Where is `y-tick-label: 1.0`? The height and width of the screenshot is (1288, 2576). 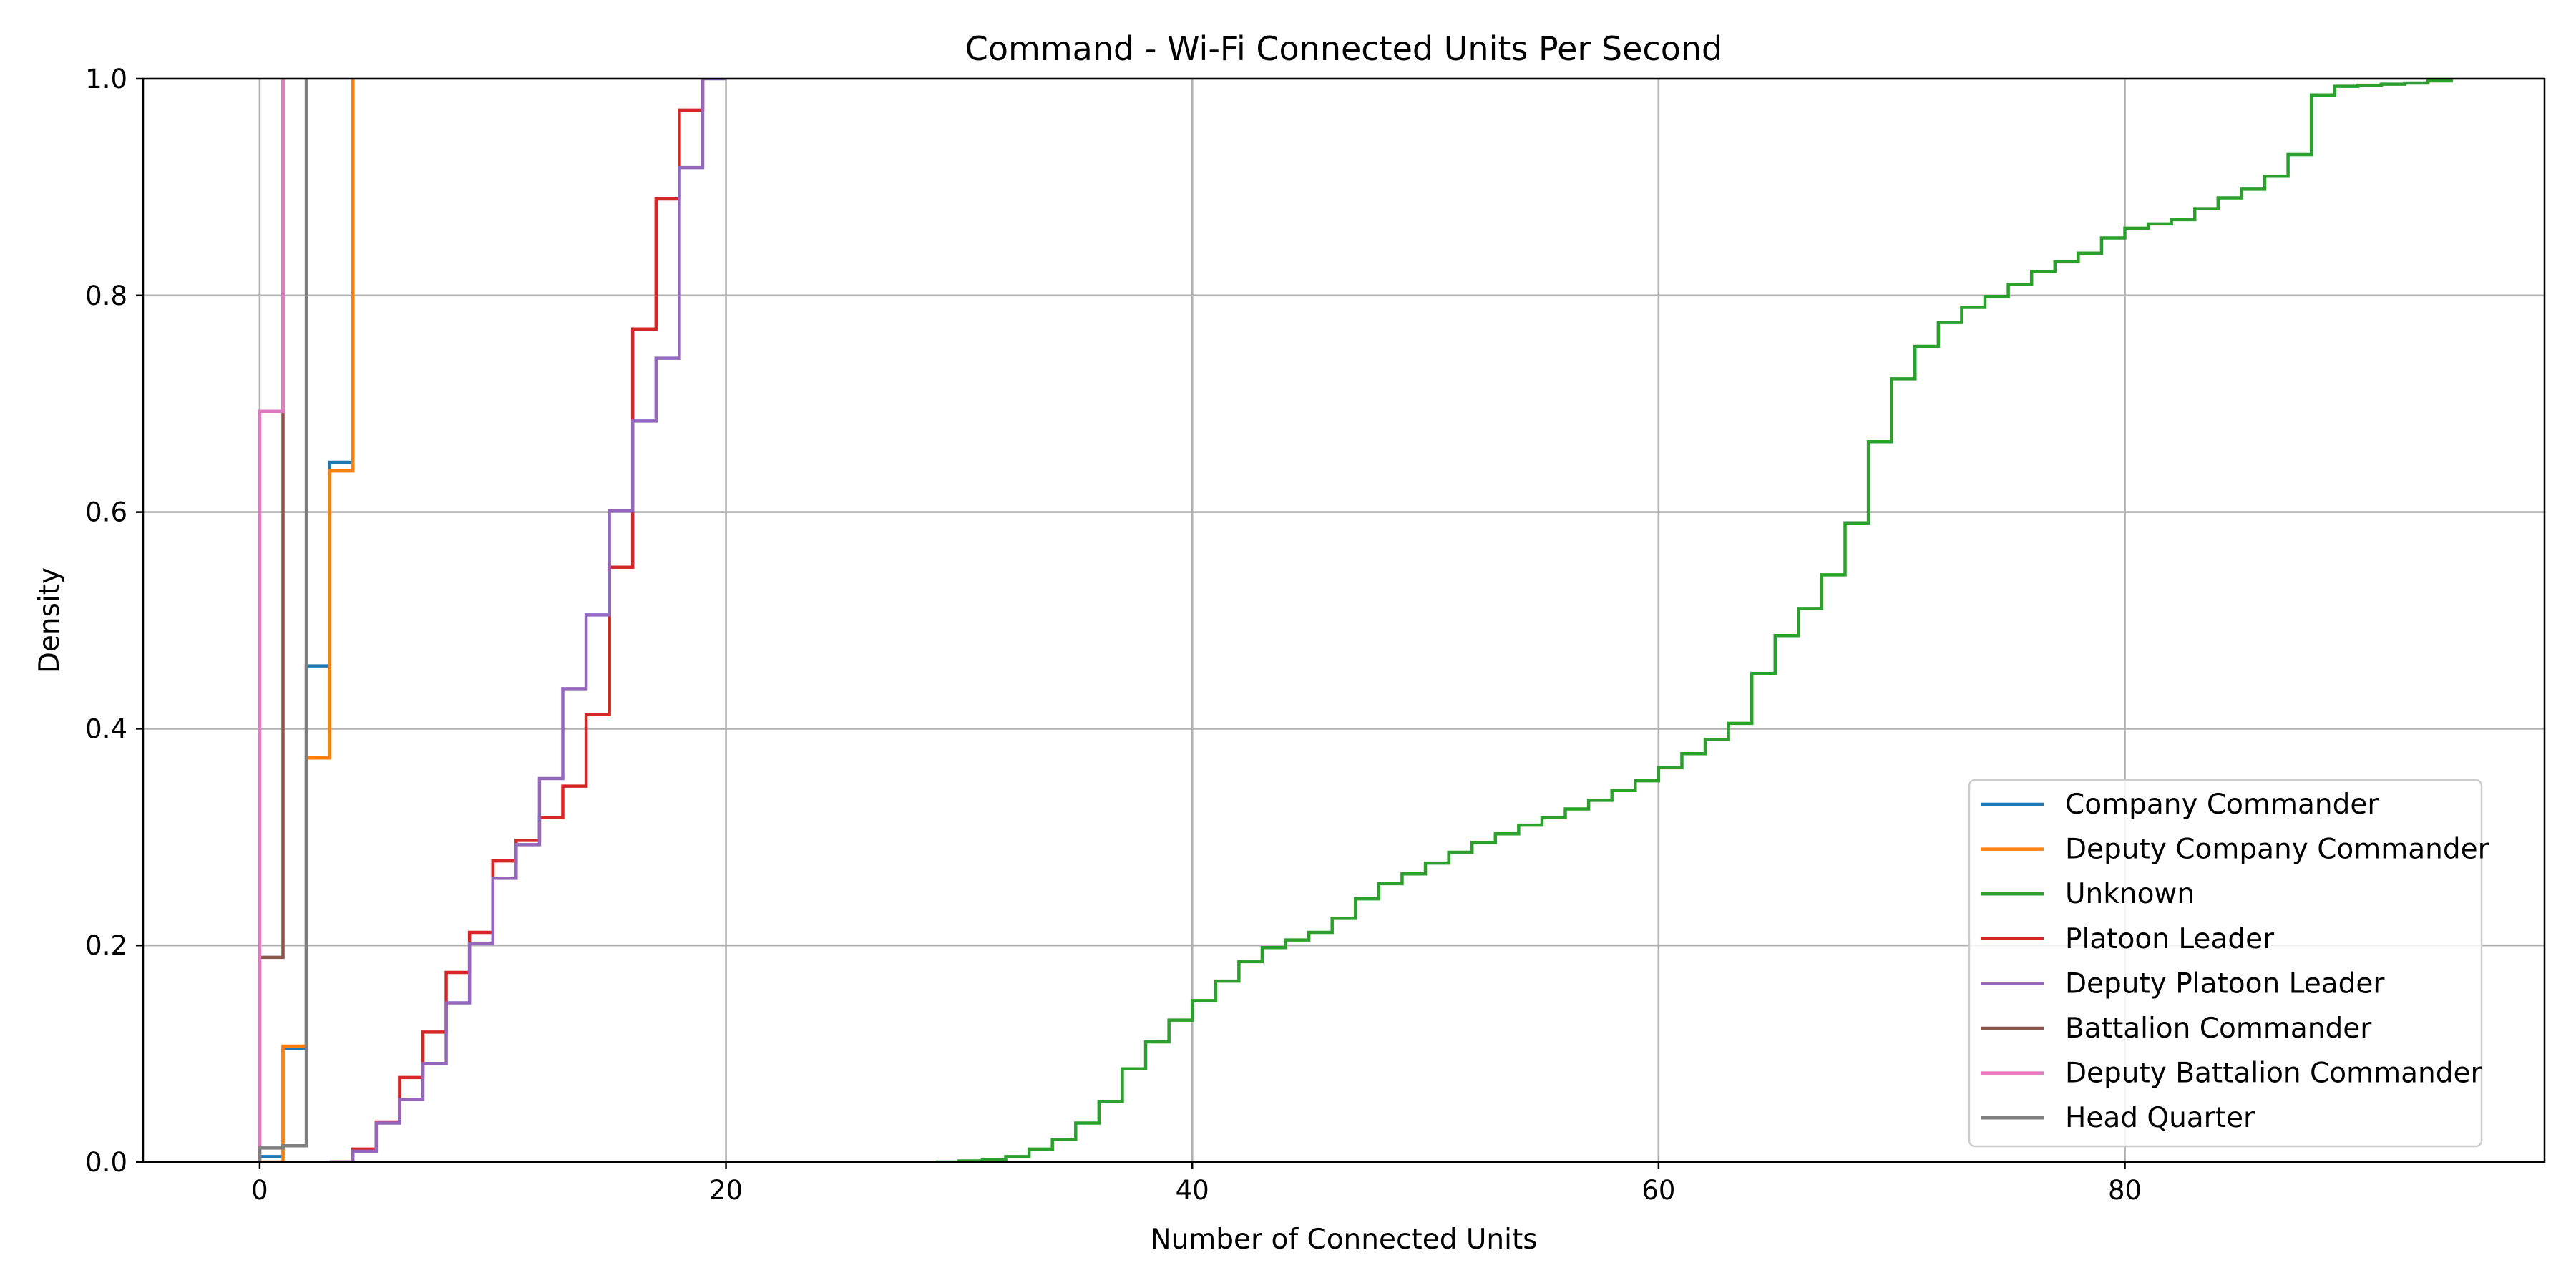
y-tick-label: 1.0 is located at coordinates (106, 79).